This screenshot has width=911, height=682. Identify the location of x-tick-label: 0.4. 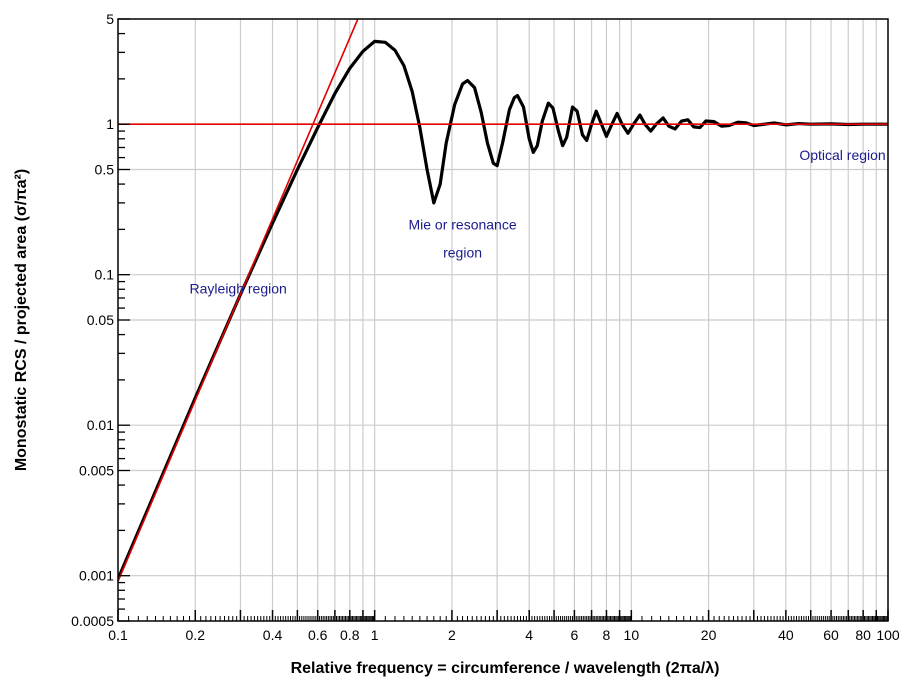
(273, 635).